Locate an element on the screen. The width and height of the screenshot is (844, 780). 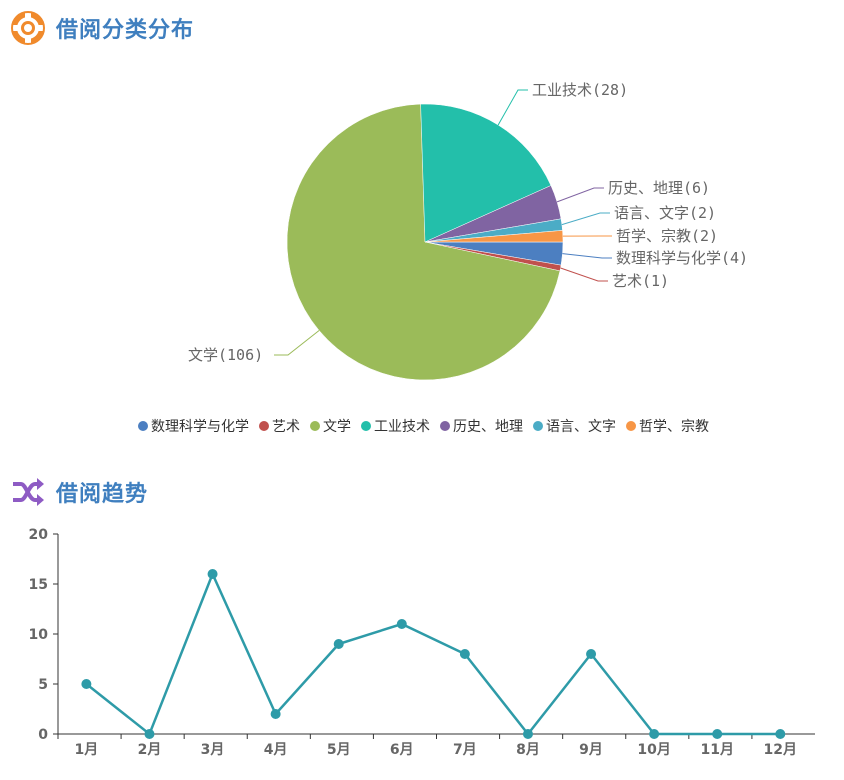
x-tick-label: 3月 is located at coordinates (213, 750).